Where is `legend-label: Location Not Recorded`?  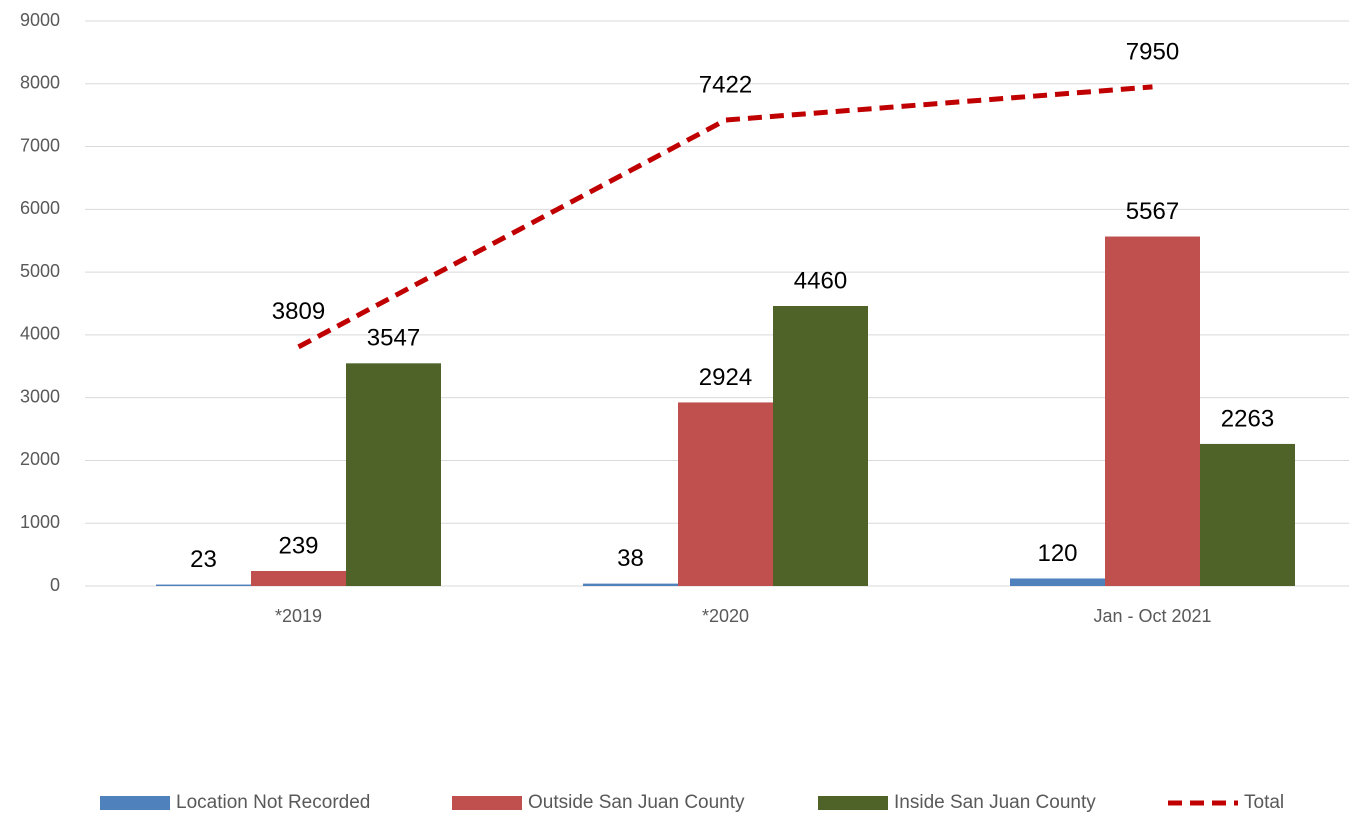
legend-label: Location Not Recorded is located at coordinates (273, 802).